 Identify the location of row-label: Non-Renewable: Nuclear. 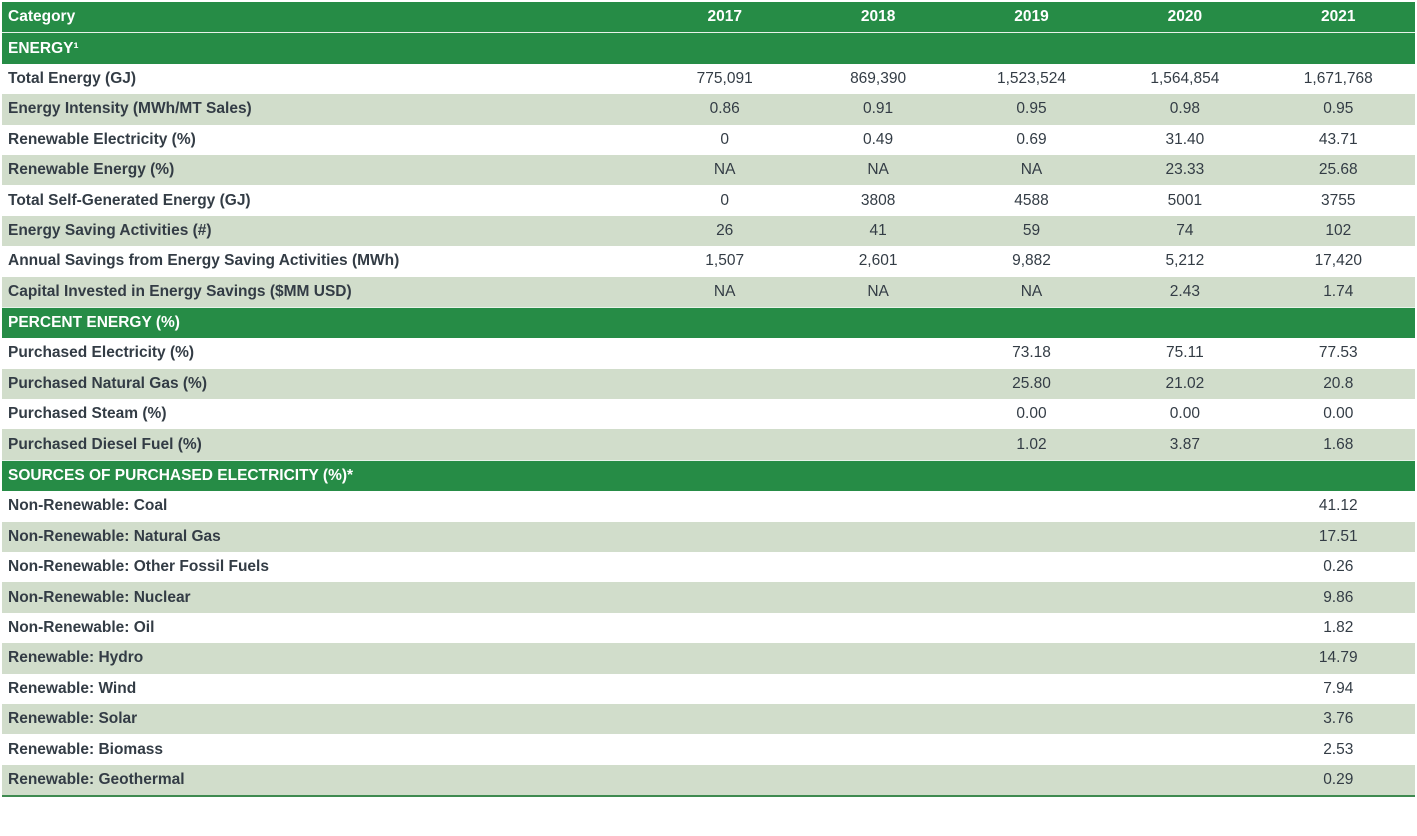
(325, 597).